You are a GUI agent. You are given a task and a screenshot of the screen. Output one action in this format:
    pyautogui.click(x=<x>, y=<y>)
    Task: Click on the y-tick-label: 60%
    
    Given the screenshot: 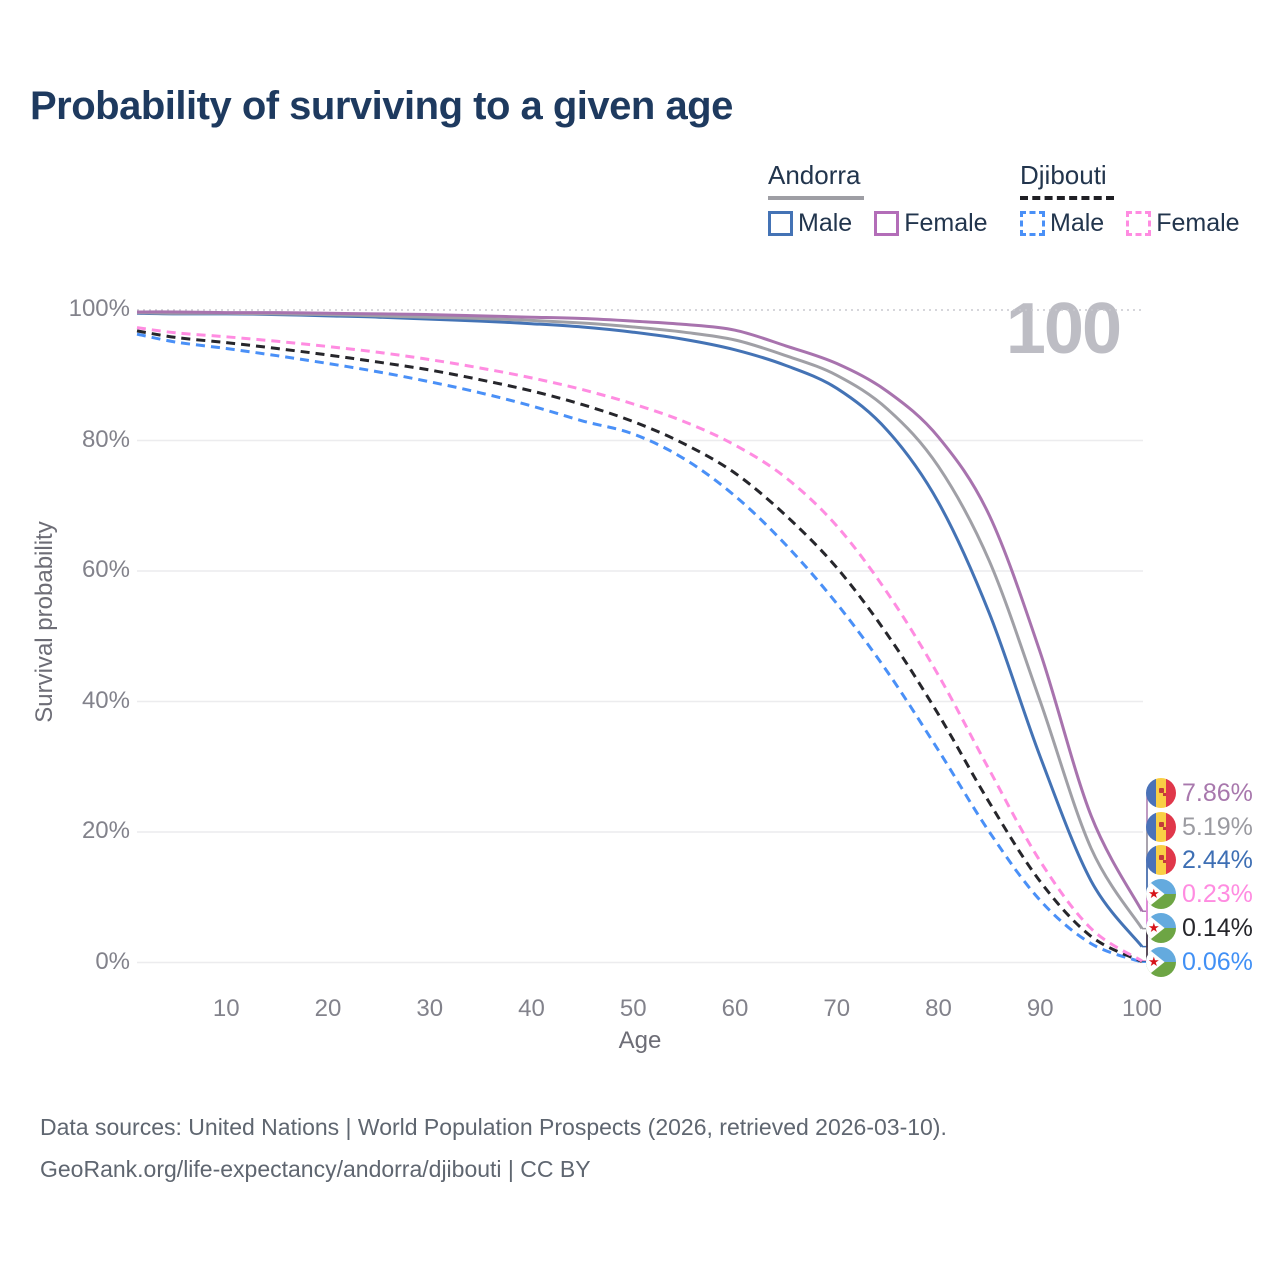 What is the action you would take?
    pyautogui.click(x=105, y=569)
    